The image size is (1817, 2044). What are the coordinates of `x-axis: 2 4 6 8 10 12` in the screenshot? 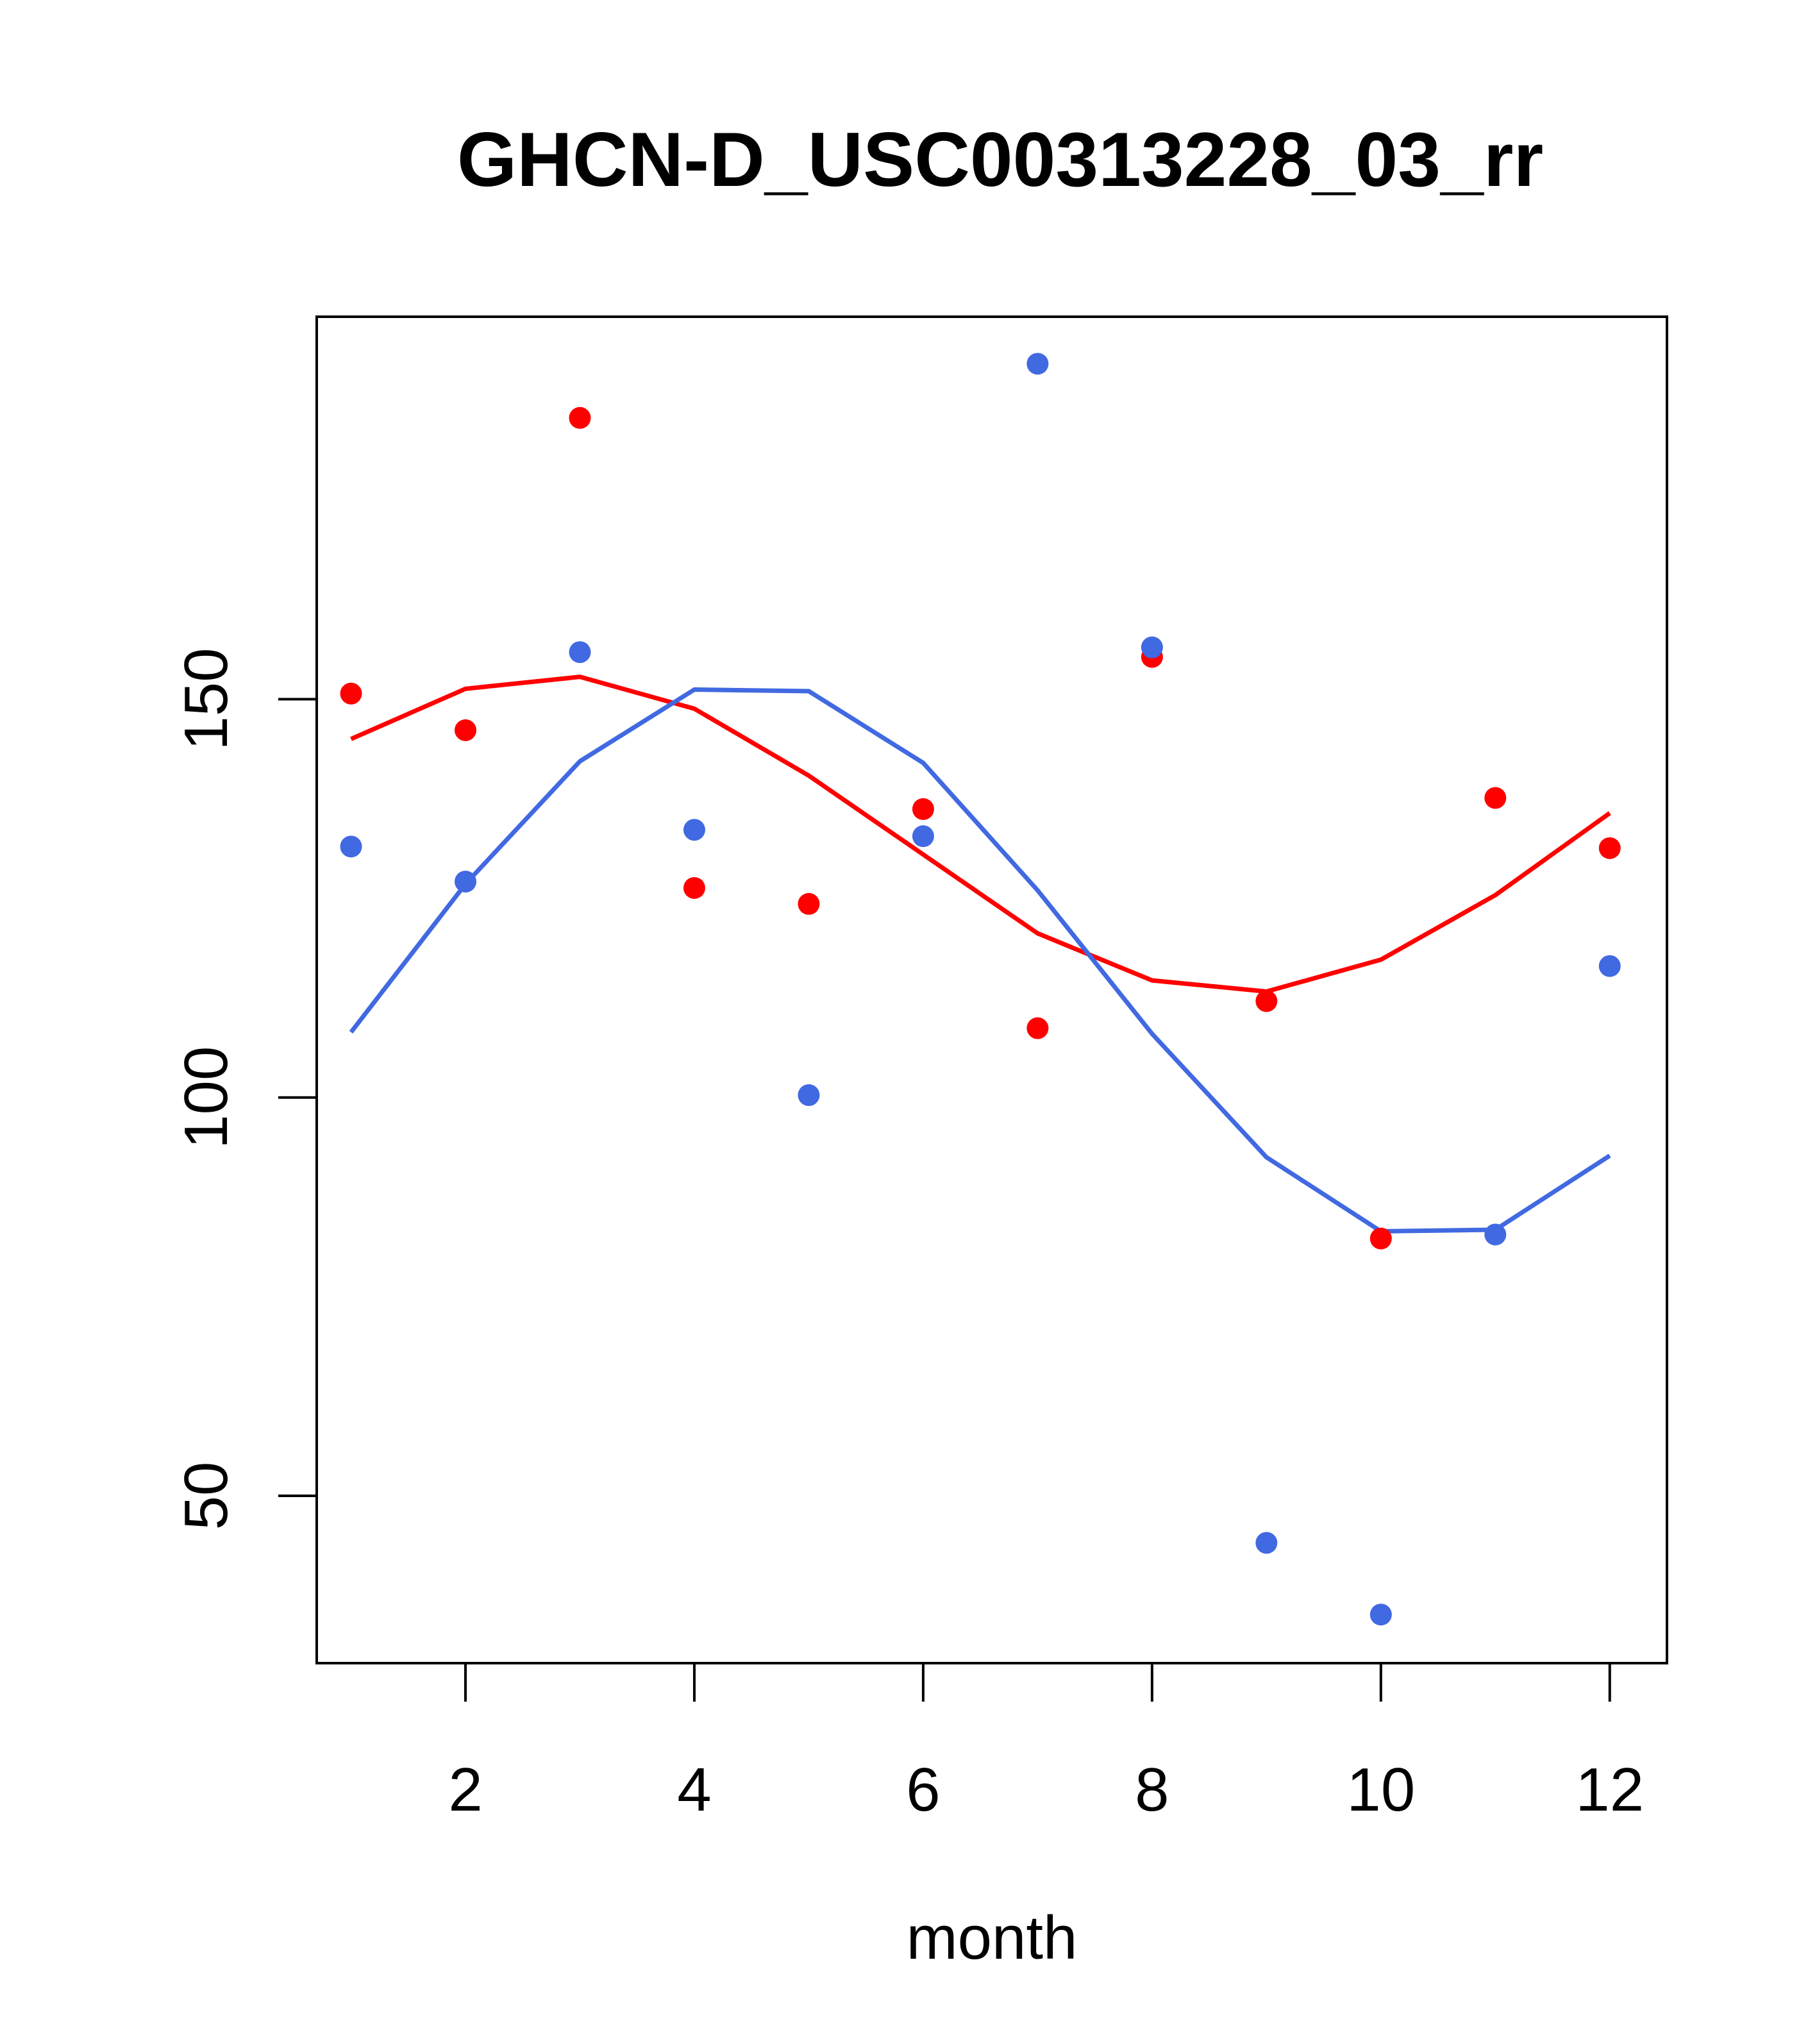 It's located at (1046, 1743).